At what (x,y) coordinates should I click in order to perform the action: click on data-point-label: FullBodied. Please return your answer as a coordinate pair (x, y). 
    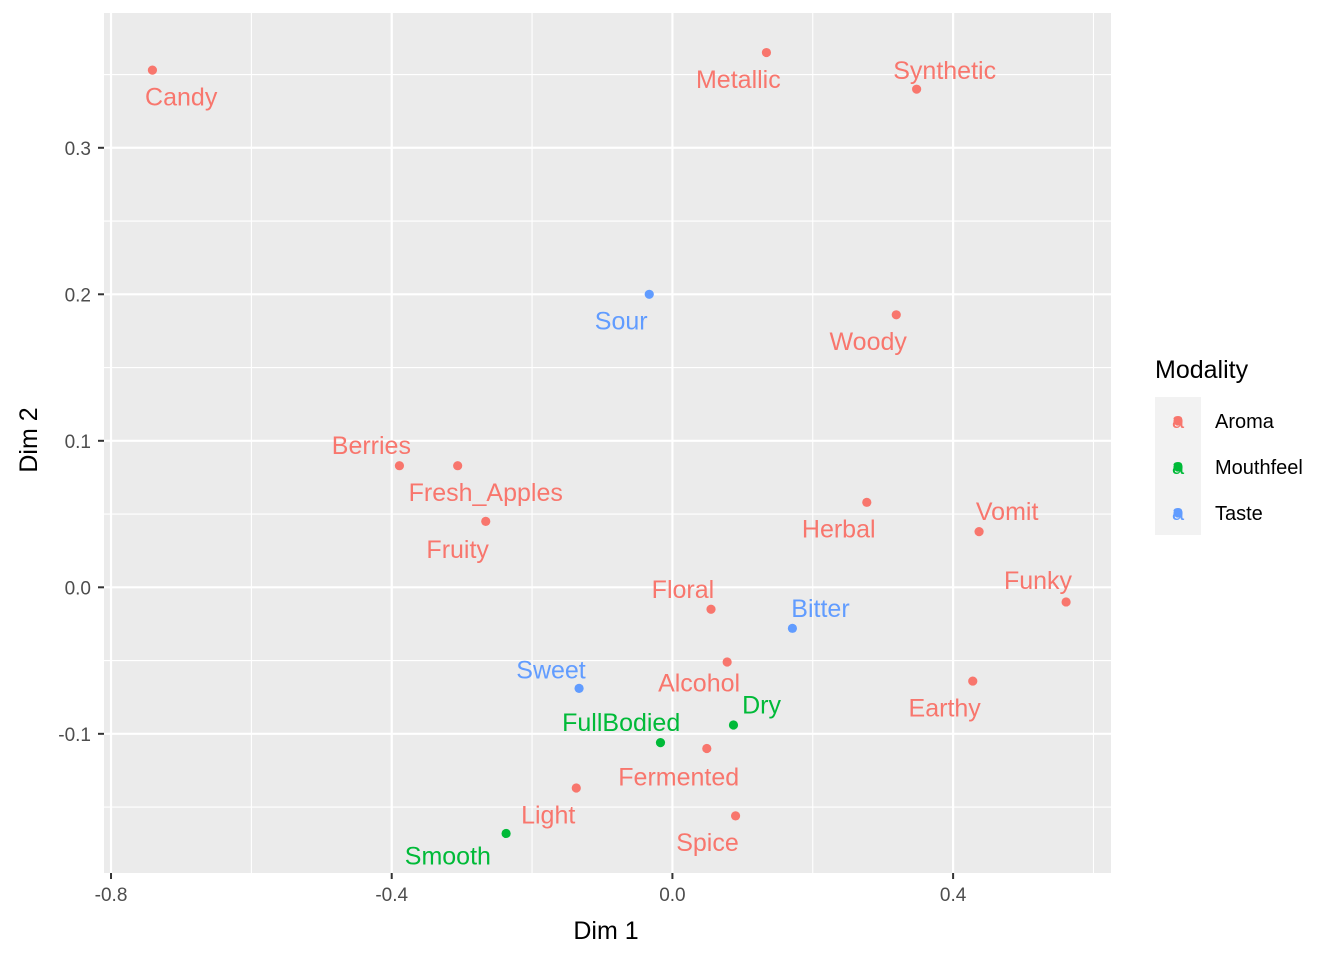
    Looking at the image, I should click on (621, 723).